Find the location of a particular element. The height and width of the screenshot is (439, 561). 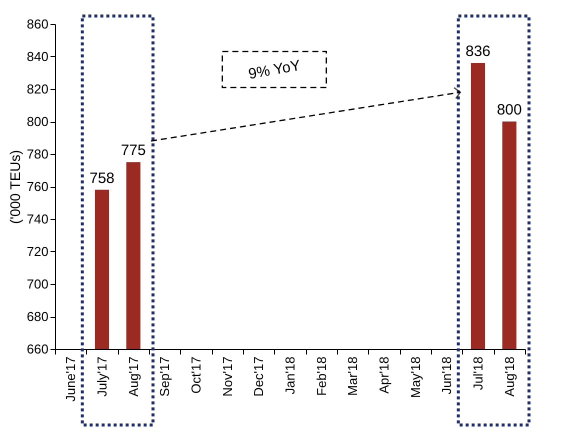

x-tick-label: Oct'17 is located at coordinates (196, 375).